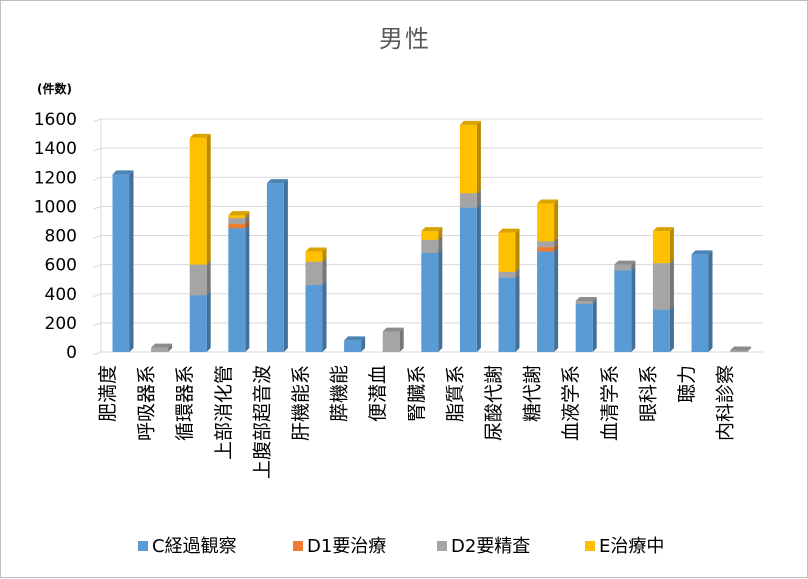 The width and height of the screenshot is (808, 579). I want to click on y-tick-label: 400, so click(61, 295).